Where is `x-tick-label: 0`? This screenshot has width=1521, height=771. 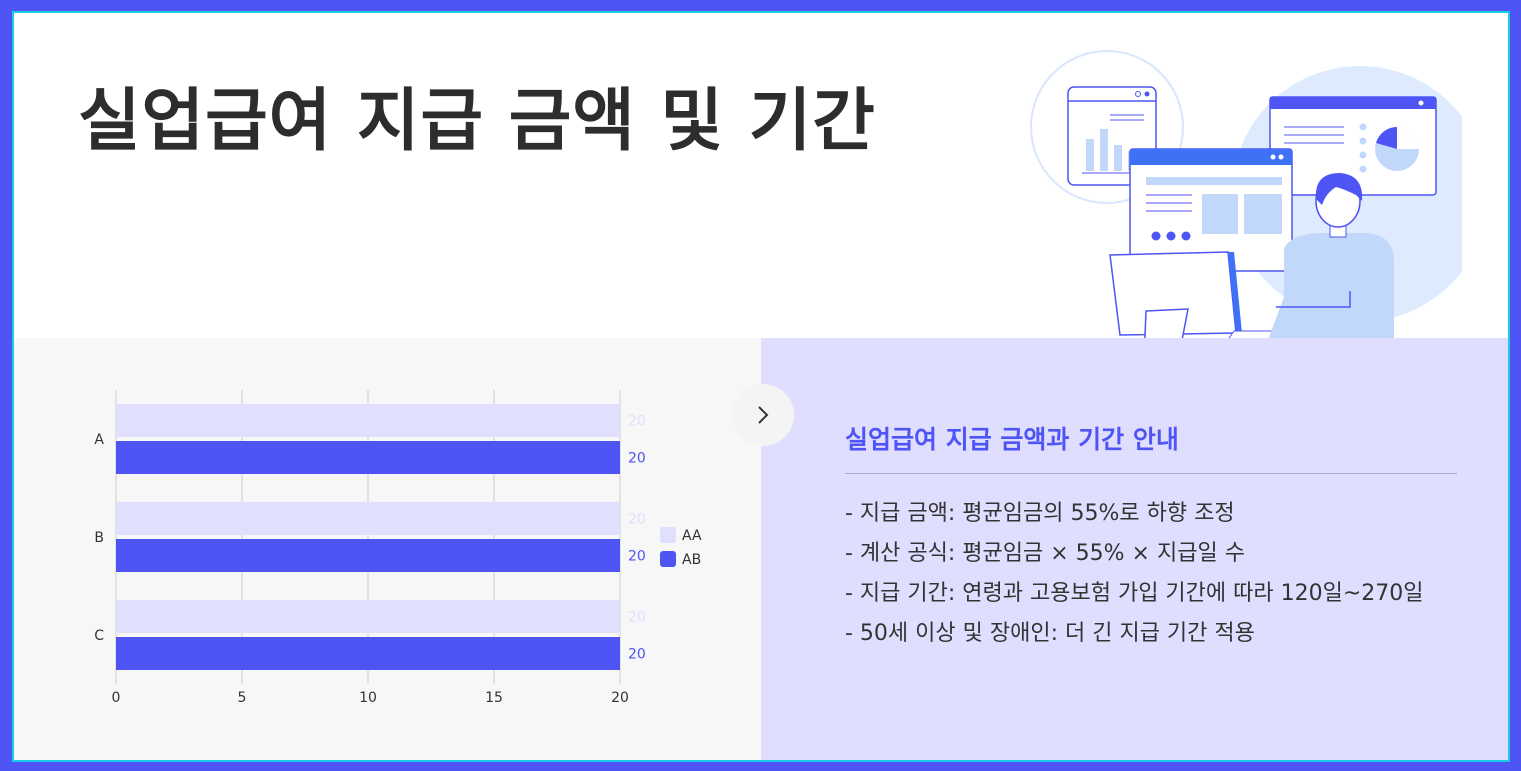 x-tick-label: 0 is located at coordinates (116, 698).